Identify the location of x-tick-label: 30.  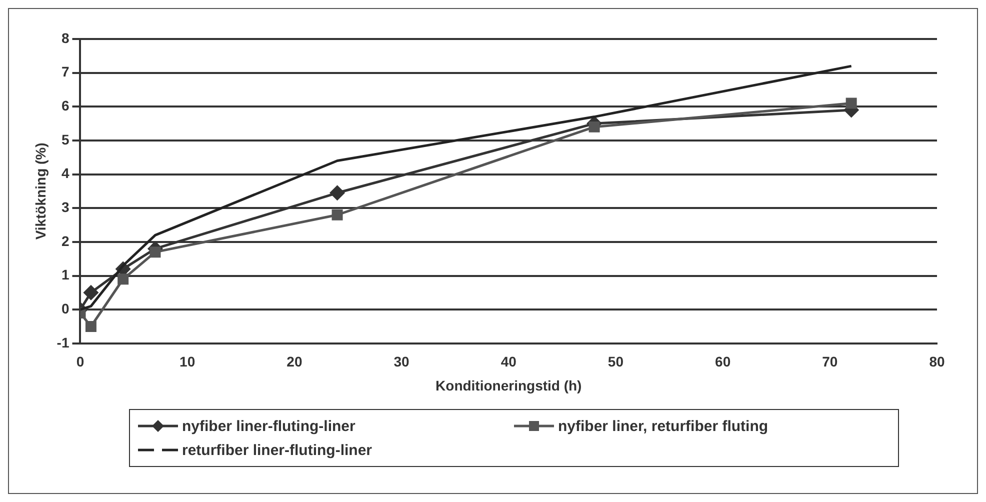
(402, 362).